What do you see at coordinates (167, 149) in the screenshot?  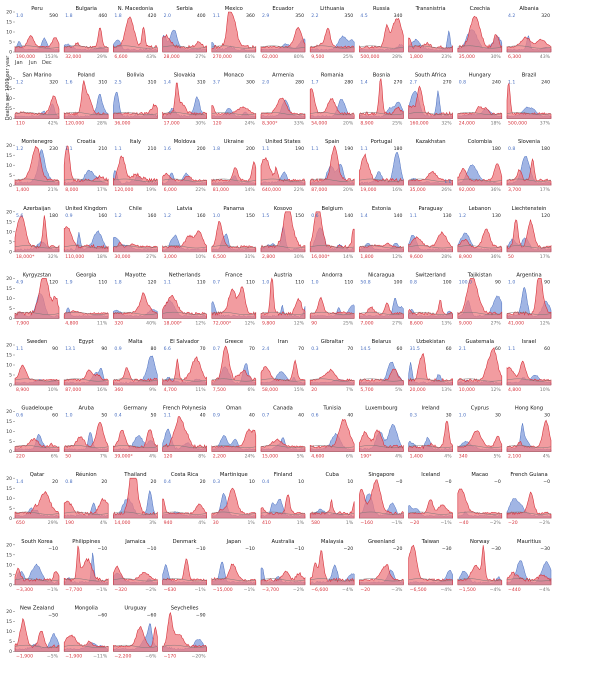 I see `blue-value-label: 1.6` at bounding box center [167, 149].